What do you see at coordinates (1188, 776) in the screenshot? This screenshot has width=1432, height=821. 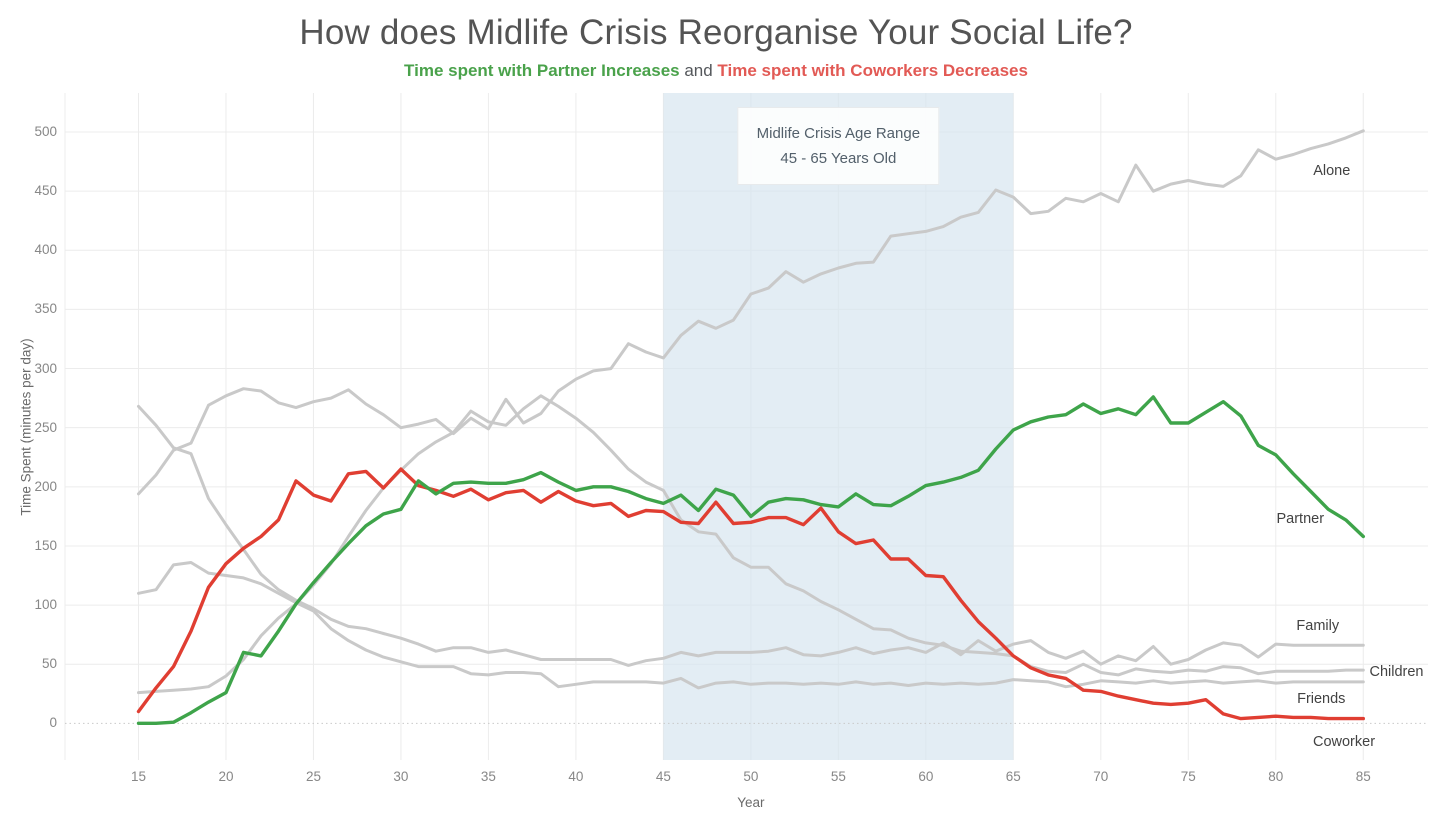 I see `x-tick-label: 75` at bounding box center [1188, 776].